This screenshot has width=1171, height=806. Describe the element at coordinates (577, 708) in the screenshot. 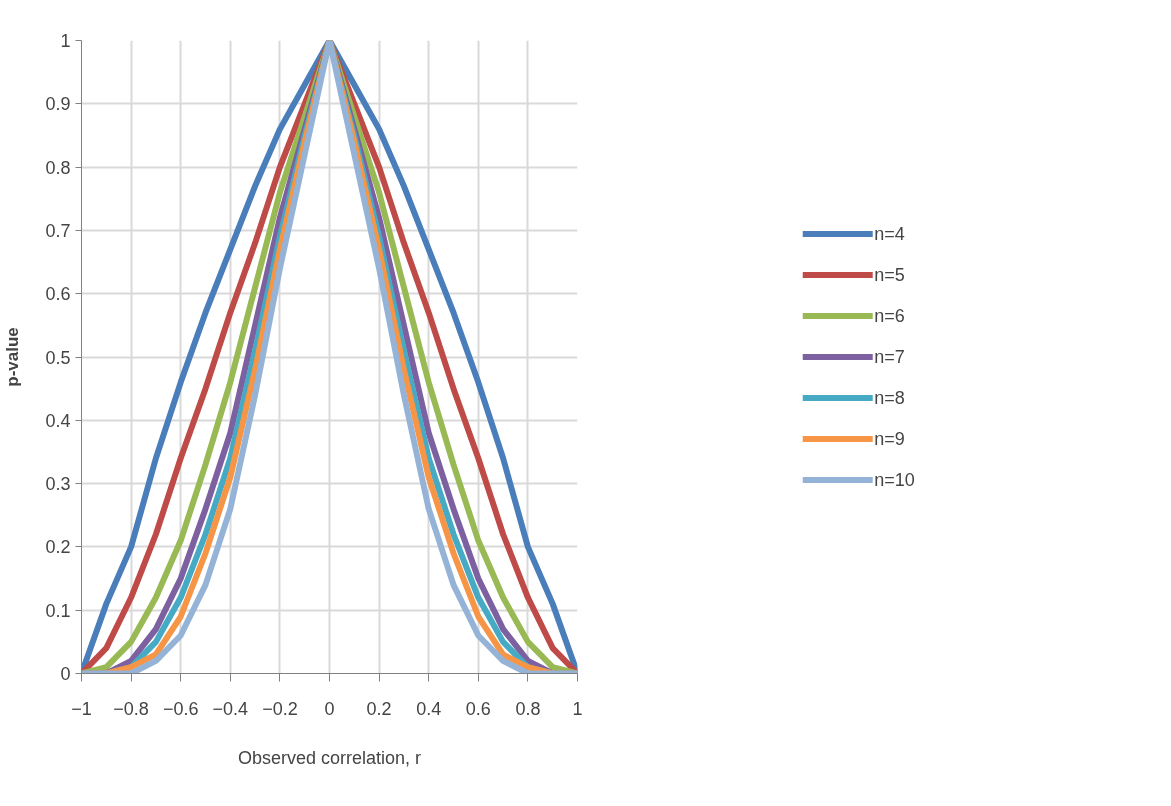

I see `x-tick-label: 1` at that location.